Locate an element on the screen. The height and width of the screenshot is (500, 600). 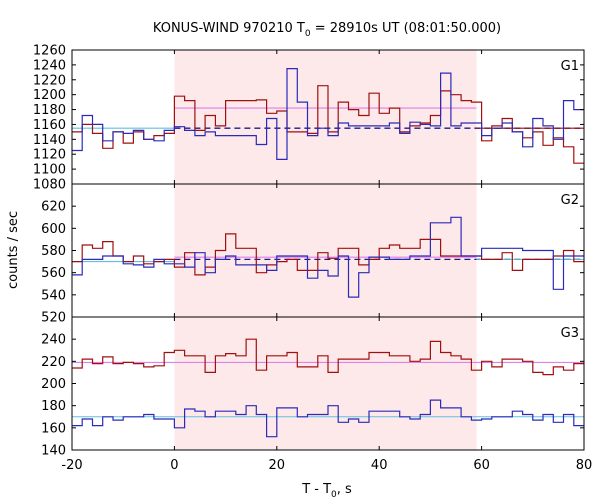
y-axis-label: counts / sec is located at coordinates (13, 250).